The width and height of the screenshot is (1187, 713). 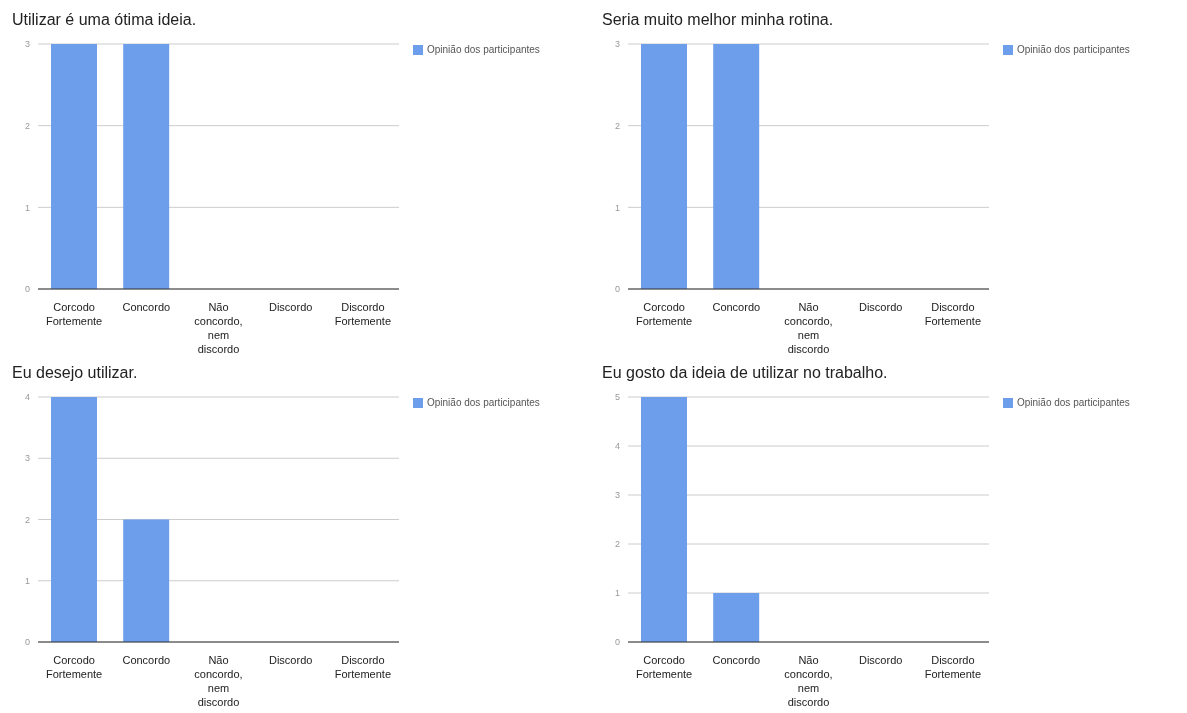 What do you see at coordinates (104, 20) in the screenshot?
I see `chart-title: Utilizar é uma ótima ideia.` at bounding box center [104, 20].